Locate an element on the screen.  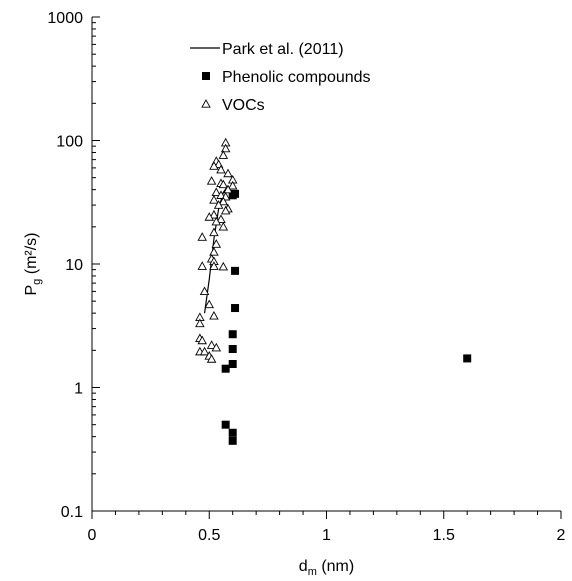
x-axis-title-main: d is located at coordinates (303, 566).